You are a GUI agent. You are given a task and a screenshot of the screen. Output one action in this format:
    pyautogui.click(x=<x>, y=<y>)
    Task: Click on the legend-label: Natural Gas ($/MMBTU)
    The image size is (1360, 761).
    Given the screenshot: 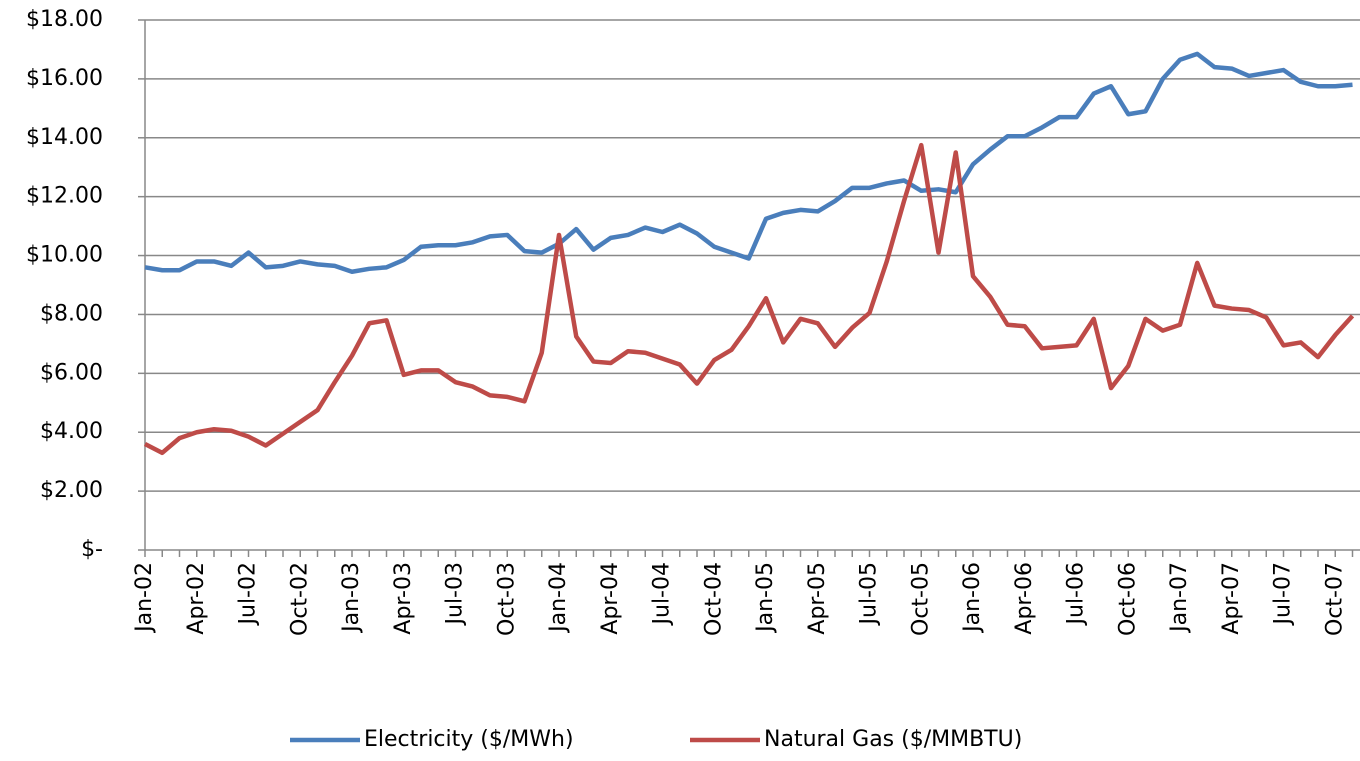 What is the action you would take?
    pyautogui.click(x=893, y=739)
    